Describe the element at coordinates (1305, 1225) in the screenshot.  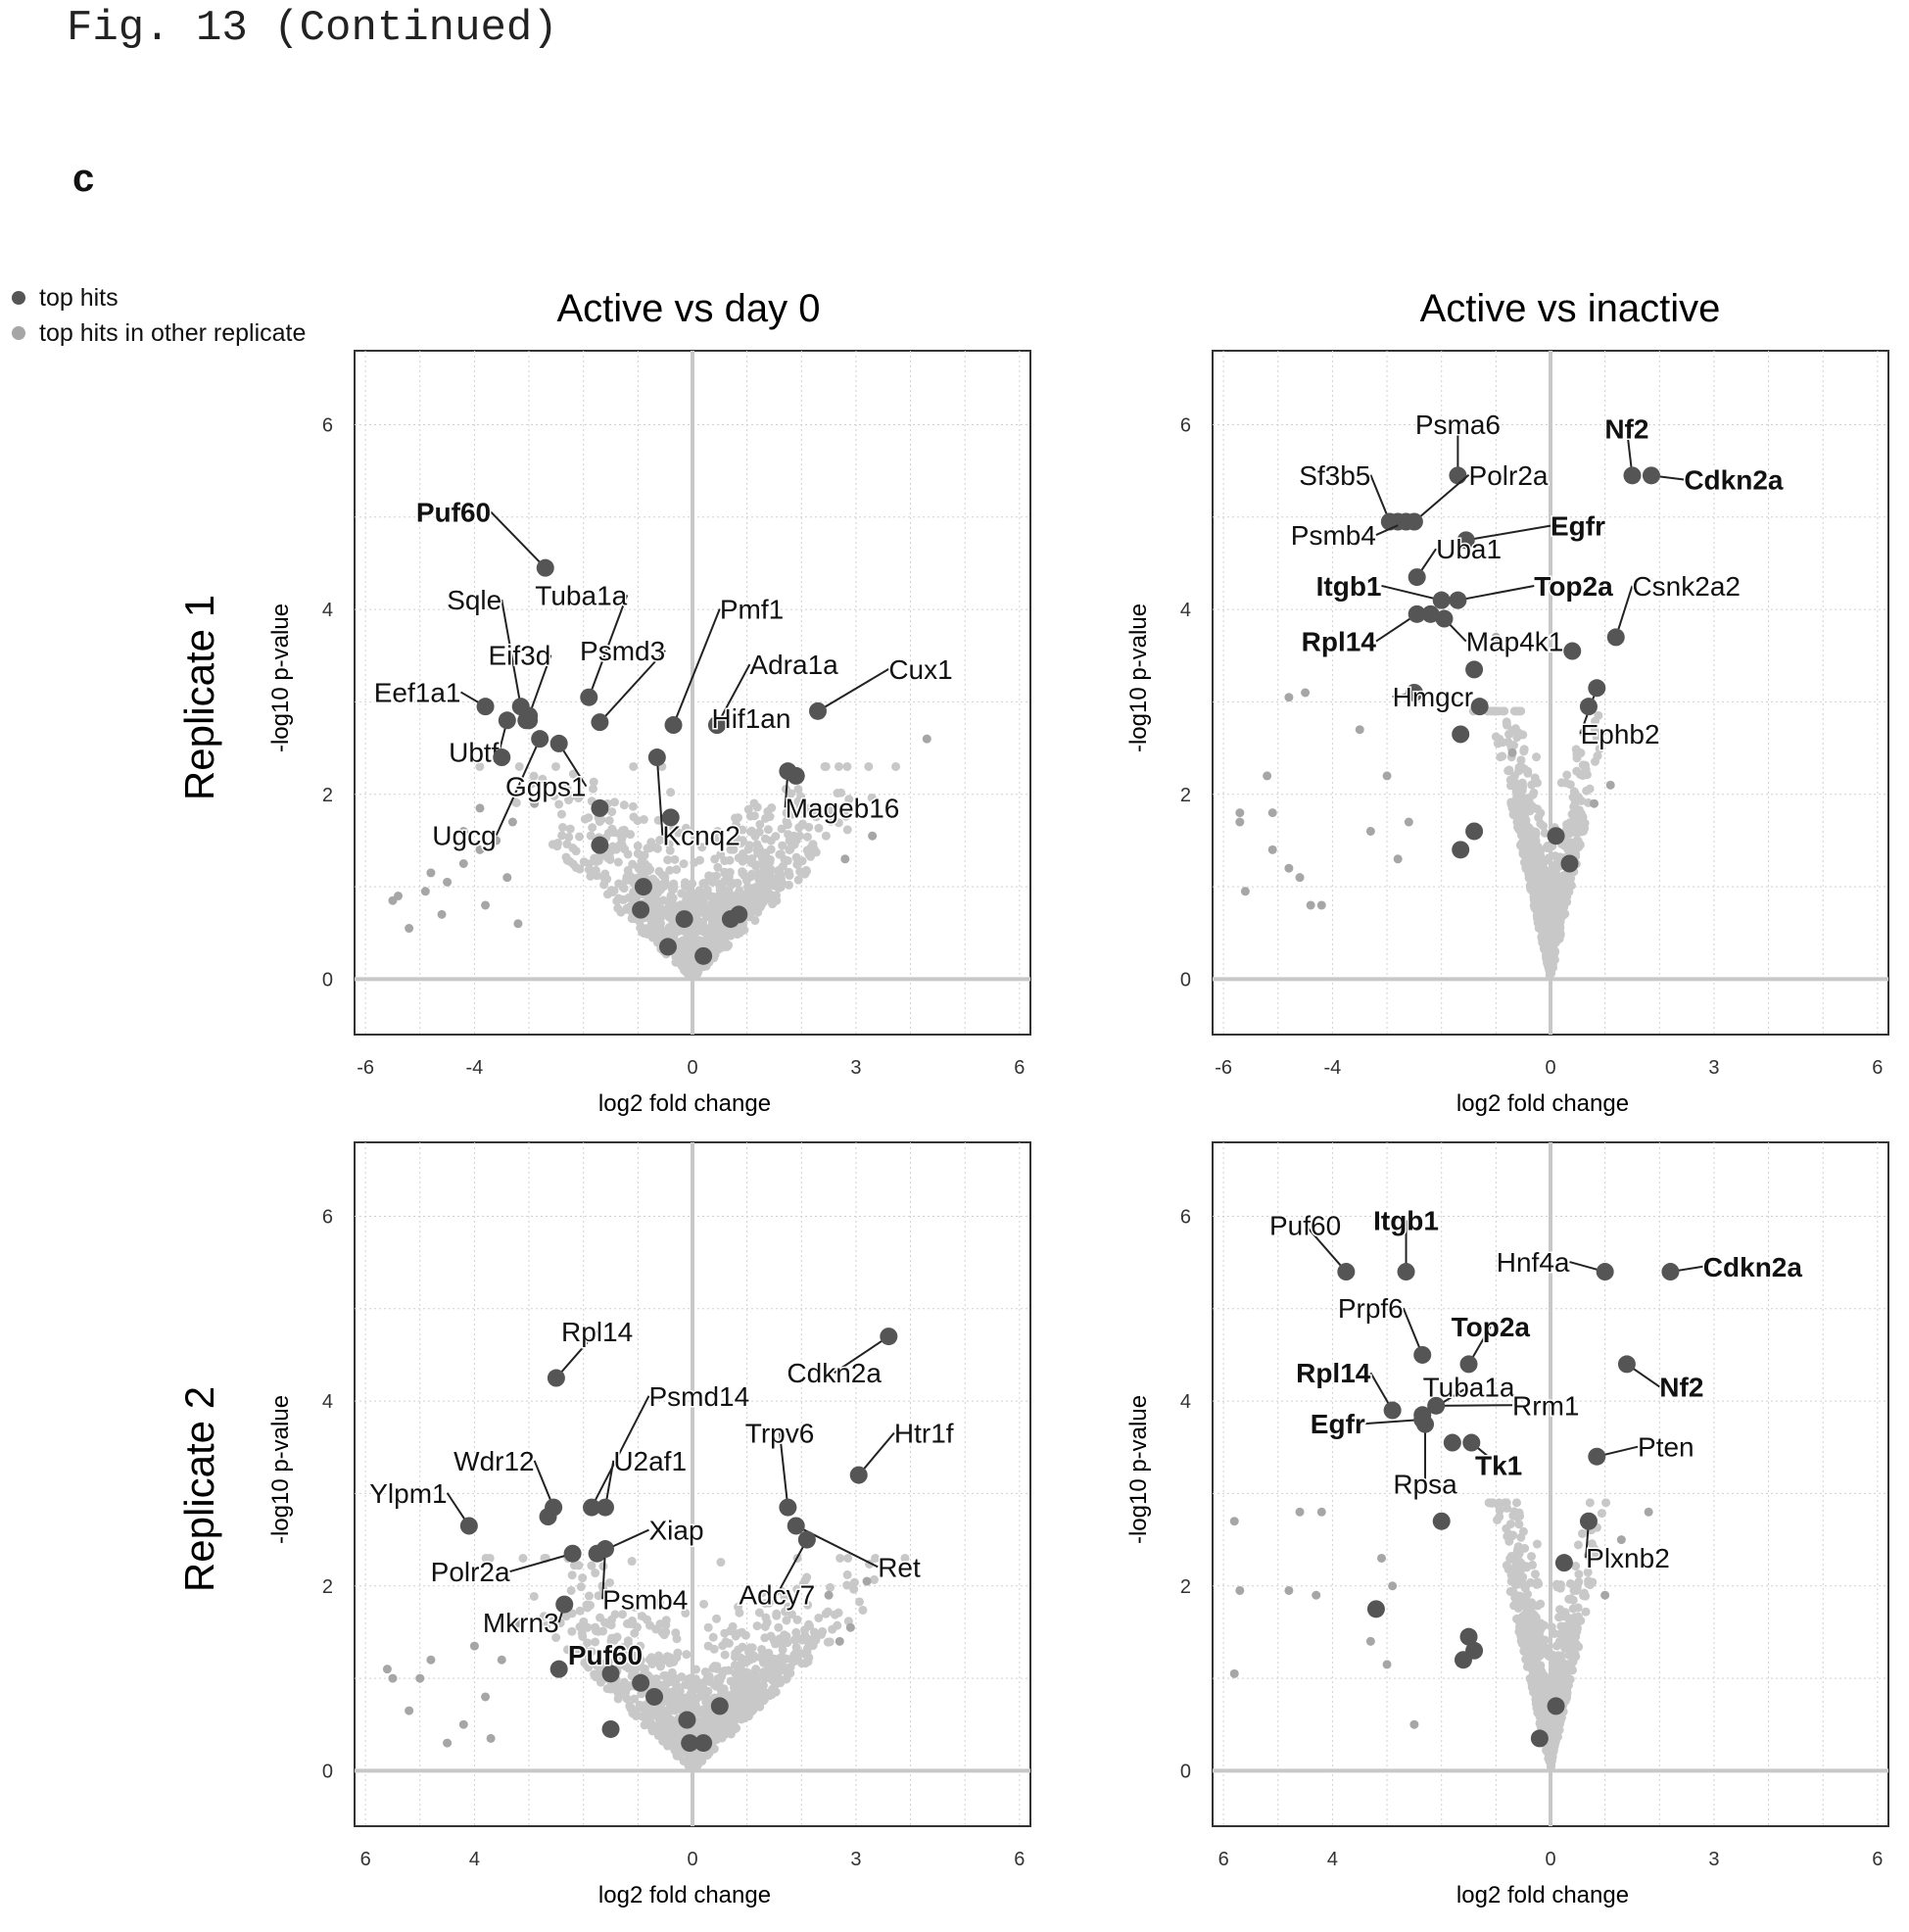
I see `hit-label: Puf60` at that location.